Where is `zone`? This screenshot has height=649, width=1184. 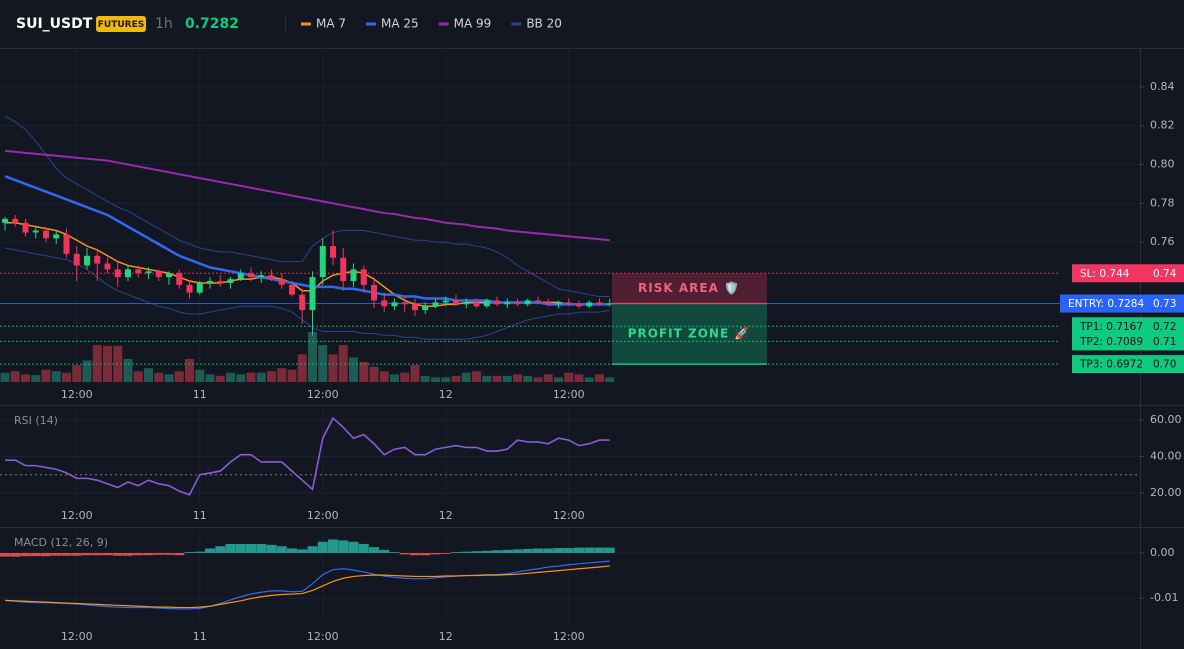 zone is located at coordinates (689, 288).